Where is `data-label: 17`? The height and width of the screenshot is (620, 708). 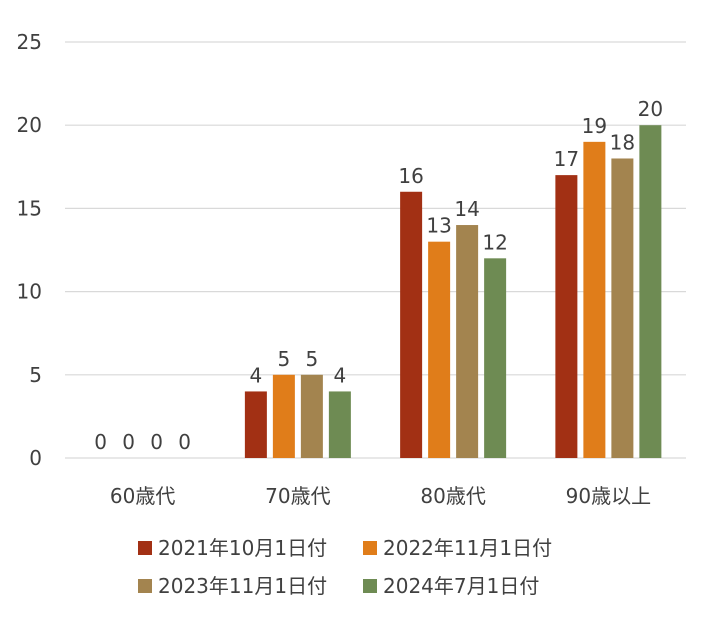
data-label: 17 is located at coordinates (566, 159).